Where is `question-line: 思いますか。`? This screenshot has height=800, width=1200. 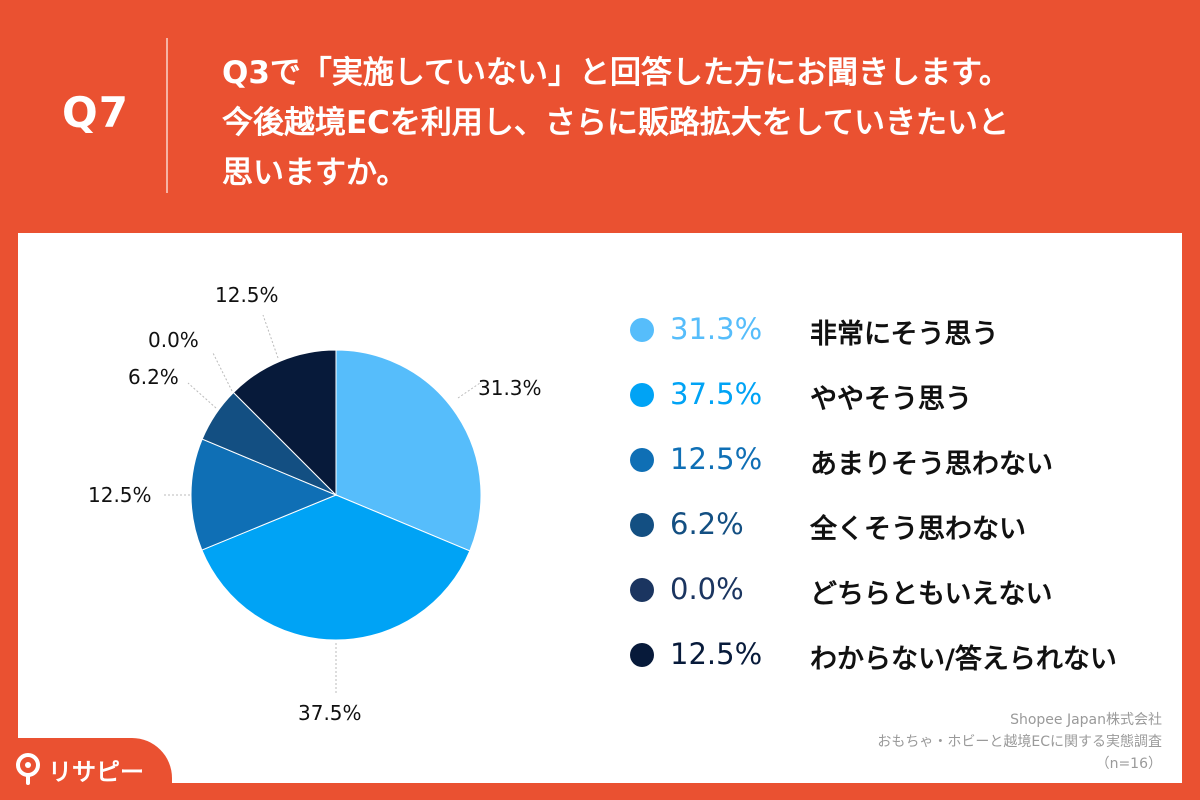 question-line: 思いますか。 is located at coordinates (315, 173).